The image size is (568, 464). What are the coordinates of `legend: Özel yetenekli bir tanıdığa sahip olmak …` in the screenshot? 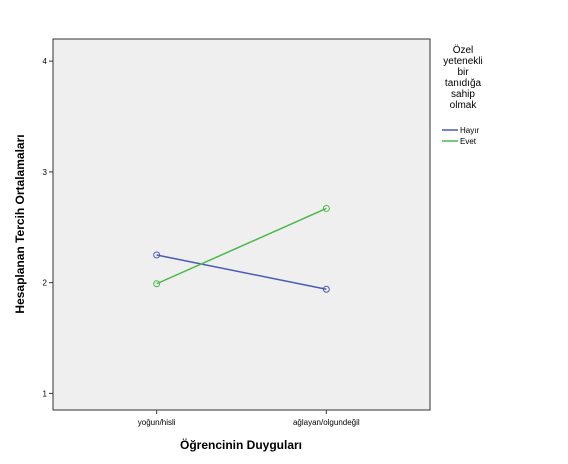 It's located at (462, 95).